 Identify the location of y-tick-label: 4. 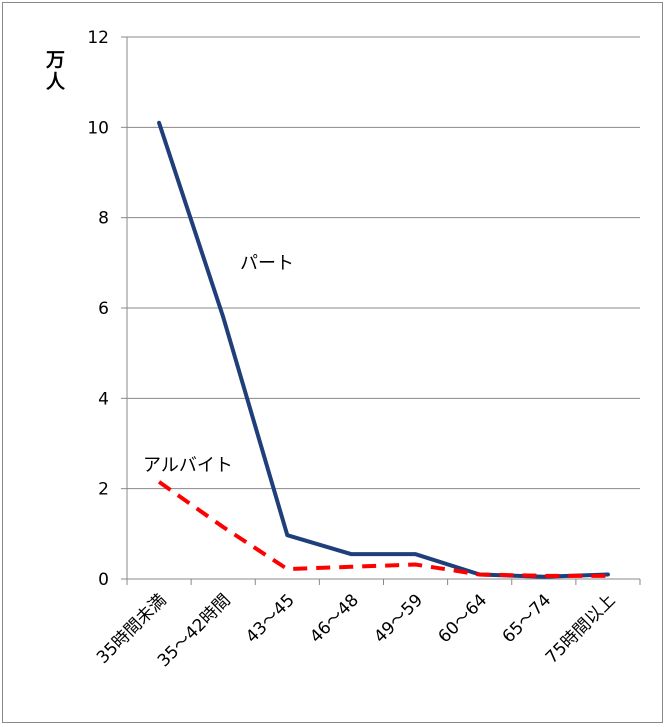
(103, 399).